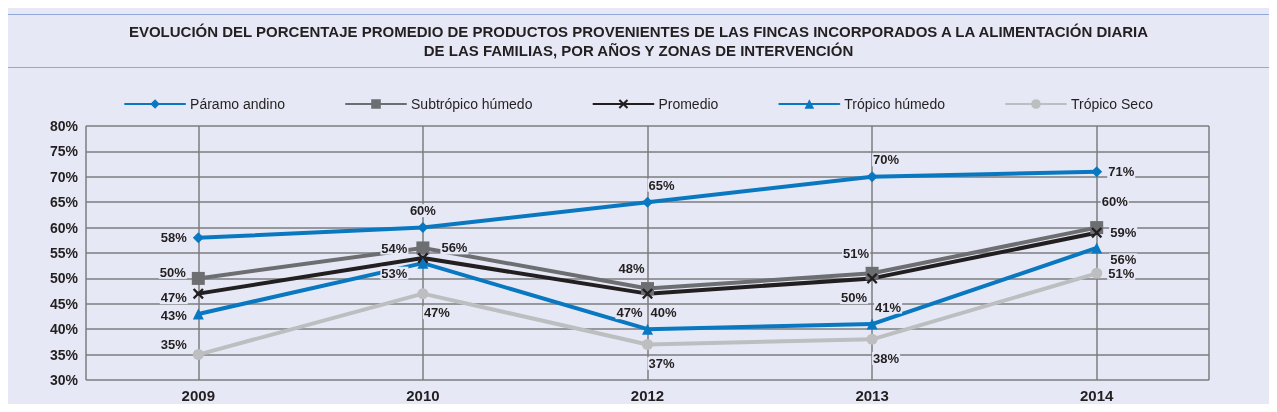 Image resolution: width=1277 pixels, height=412 pixels. What do you see at coordinates (174, 345) in the screenshot?
I see `data-label: 35%` at bounding box center [174, 345].